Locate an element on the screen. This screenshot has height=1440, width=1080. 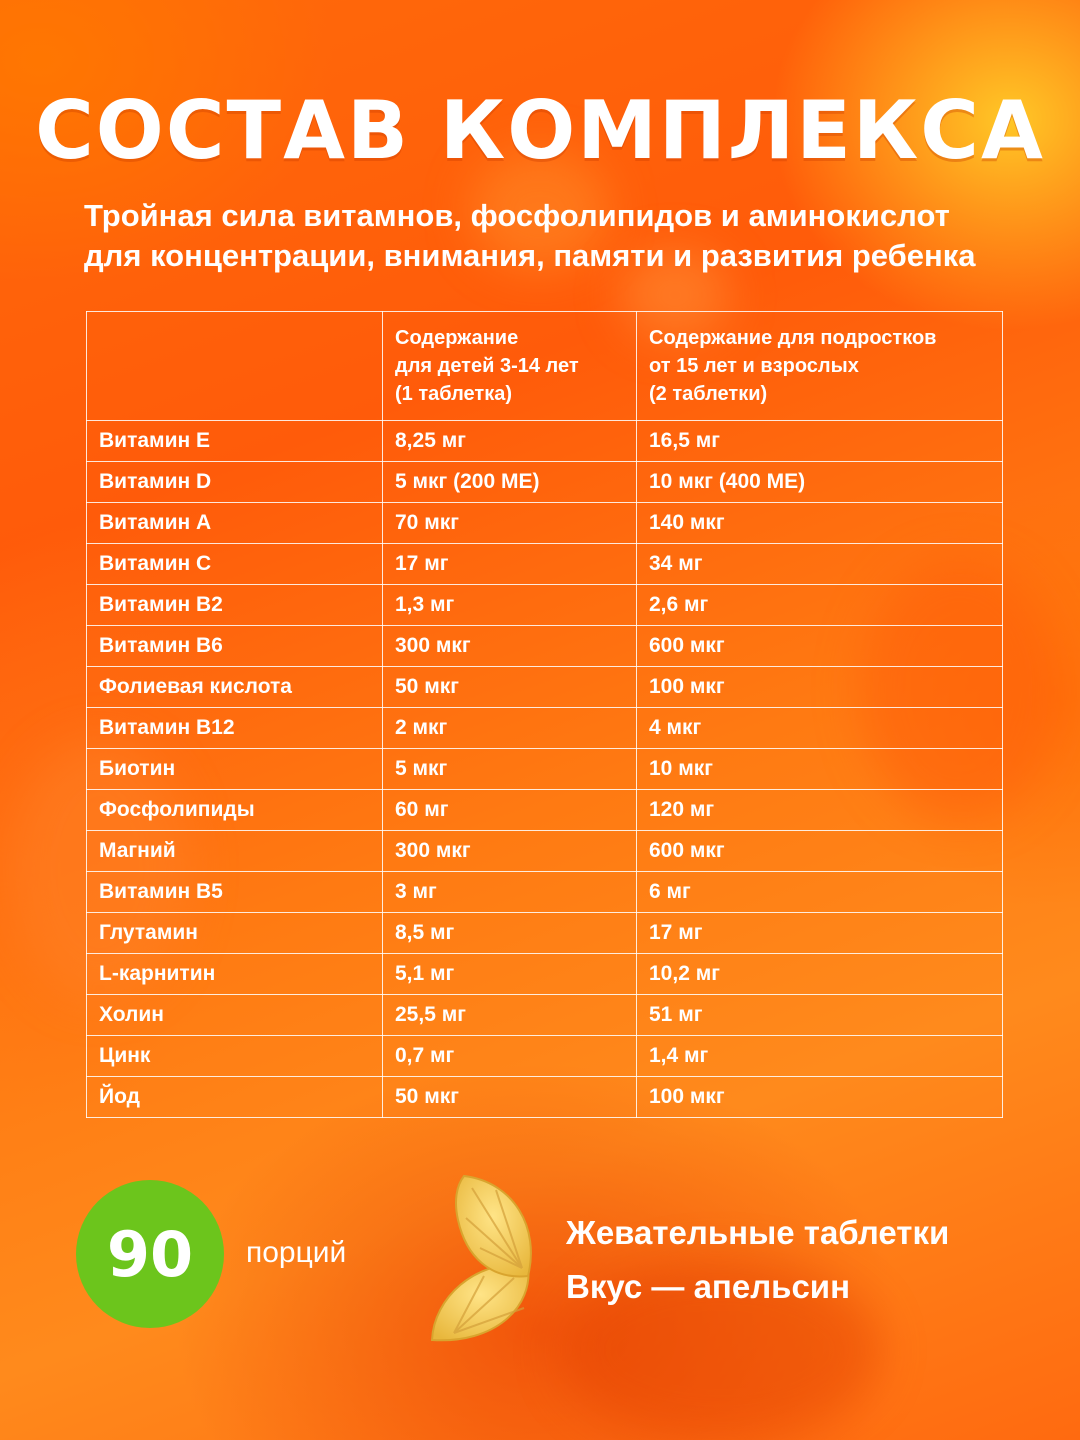
table-row: Витамин Е 8,25 мг 16,5 мг is located at coordinates (544, 441).